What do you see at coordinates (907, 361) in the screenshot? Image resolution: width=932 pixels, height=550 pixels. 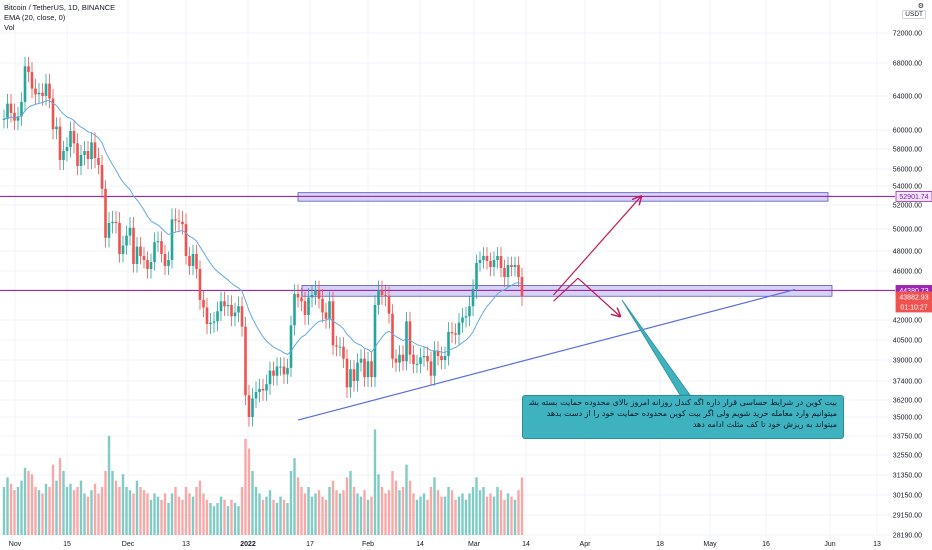 I see `price-tick-label: 39000.00` at bounding box center [907, 361].